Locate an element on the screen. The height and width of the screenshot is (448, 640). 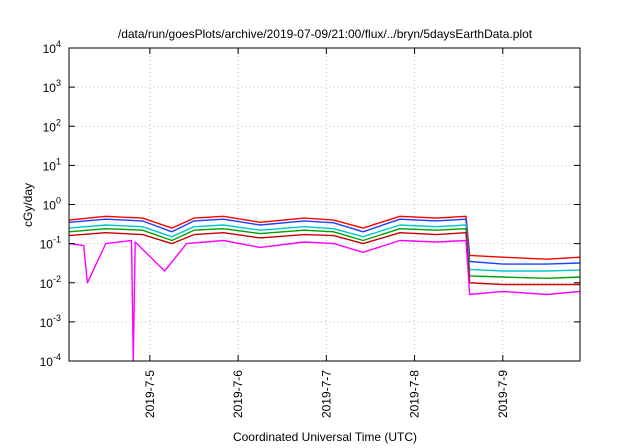
y-tick-label: 10² is located at coordinates (52, 125).